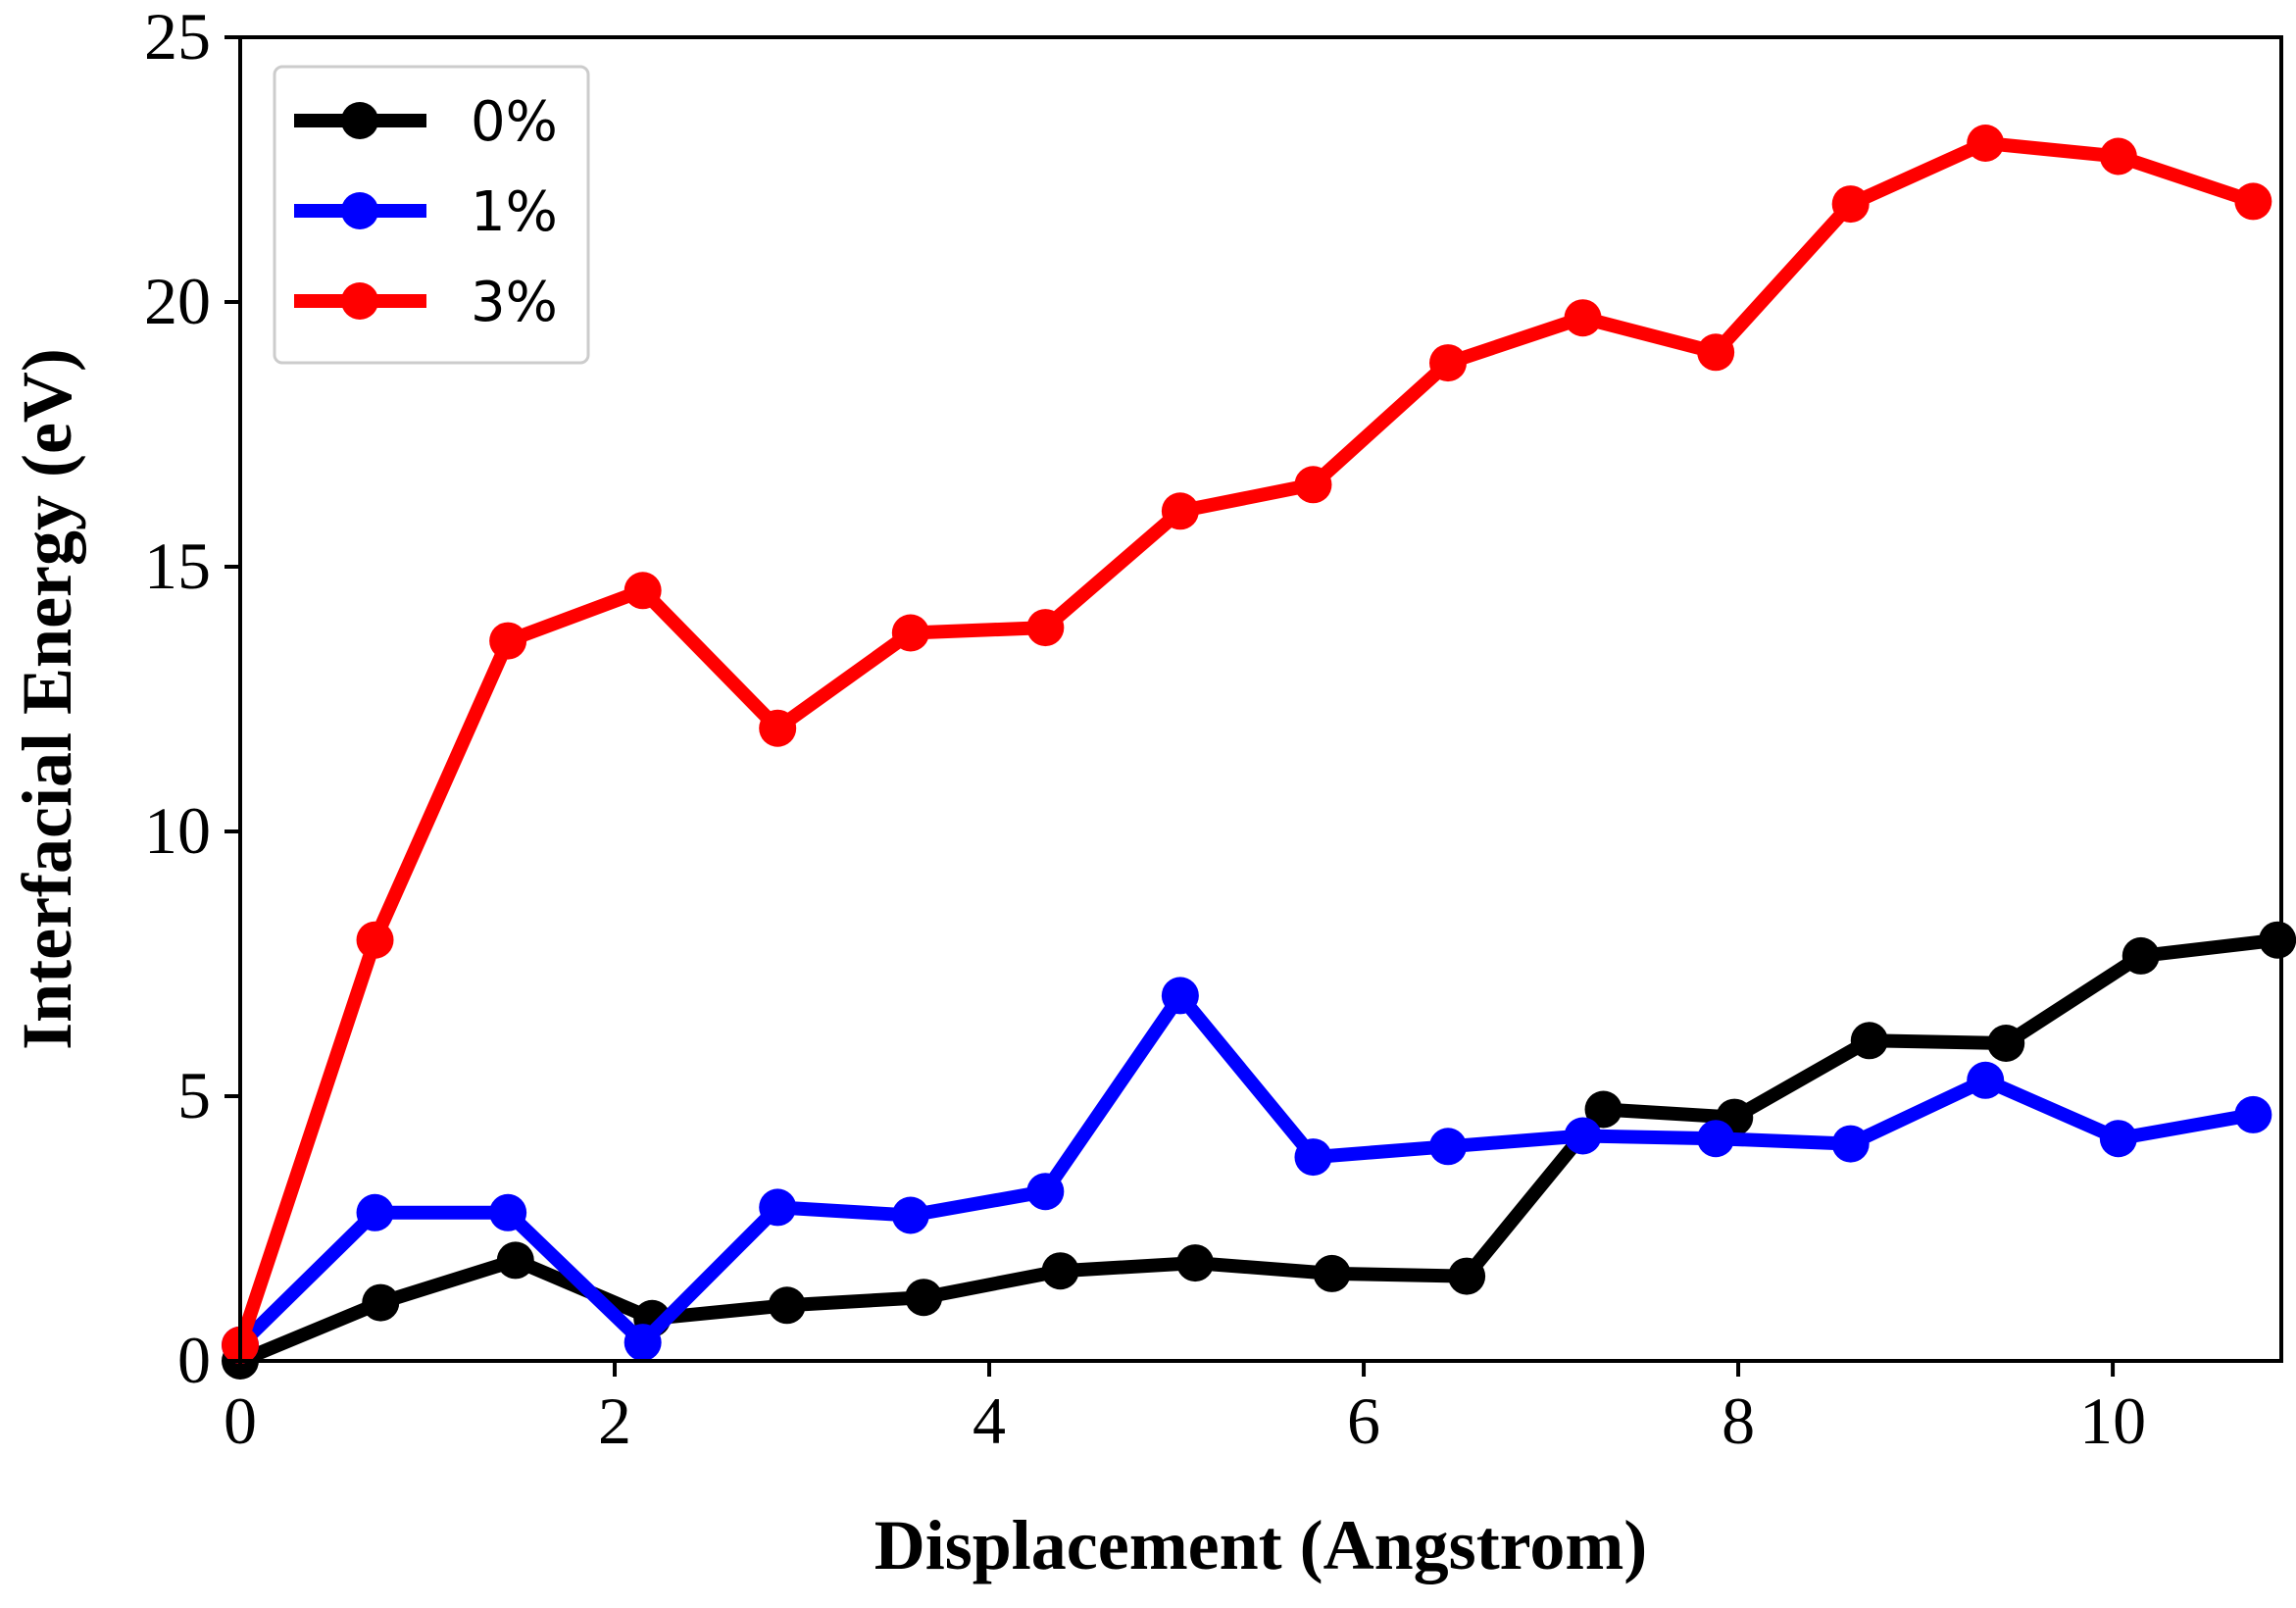  Describe the element at coordinates (426, 212) in the screenshot. I see `legend-item: 1%` at that location.